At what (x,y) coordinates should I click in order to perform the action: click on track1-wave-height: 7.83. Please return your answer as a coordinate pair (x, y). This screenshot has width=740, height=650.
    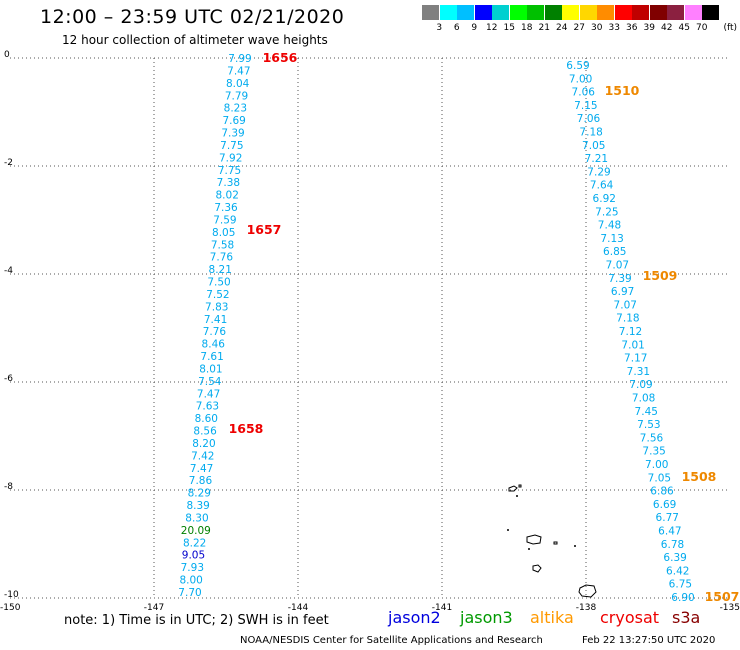
    Looking at the image, I should click on (216, 307).